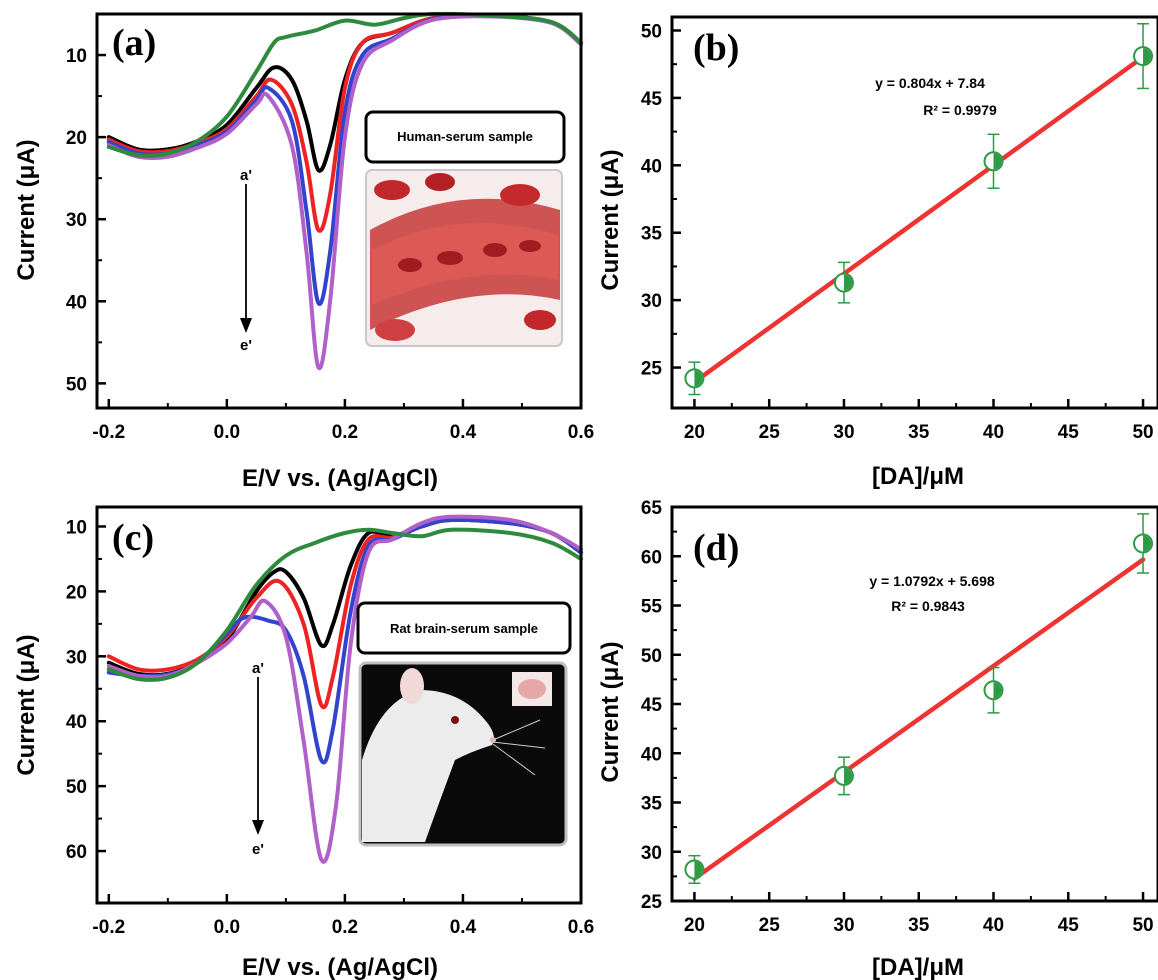  I want to click on fit-line, so click(919, 219).